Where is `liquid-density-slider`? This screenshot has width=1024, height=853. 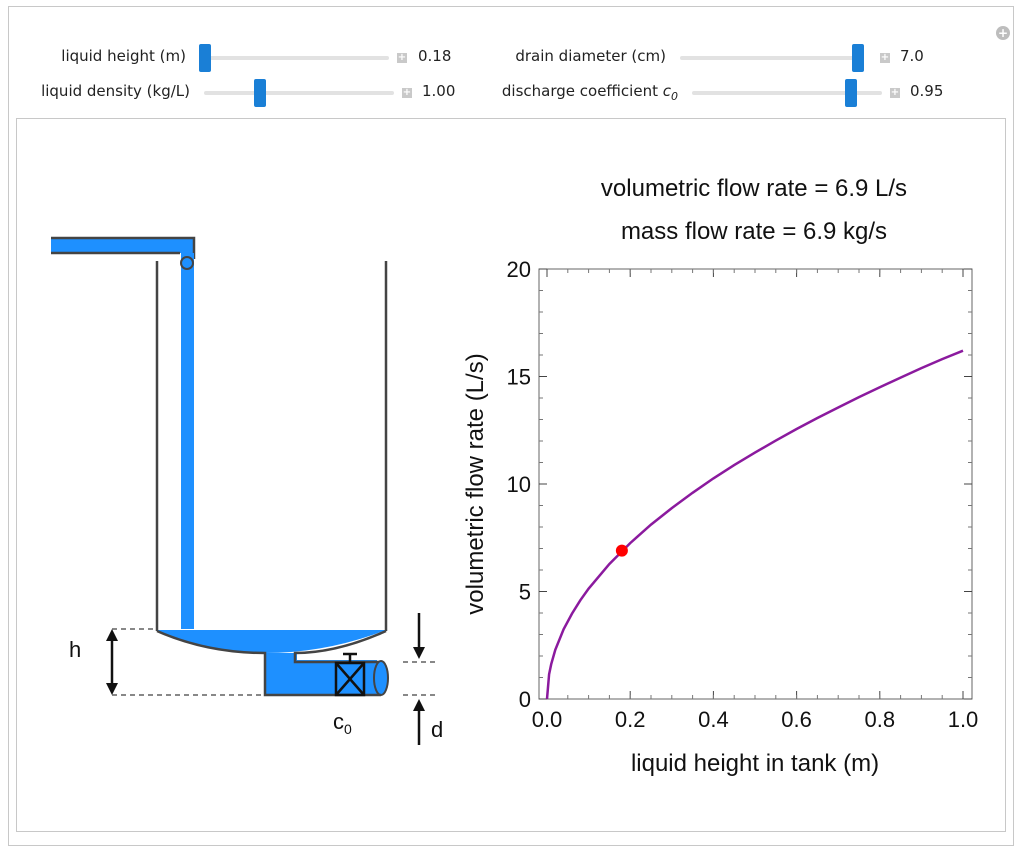 liquid-density-slider is located at coordinates (299, 93).